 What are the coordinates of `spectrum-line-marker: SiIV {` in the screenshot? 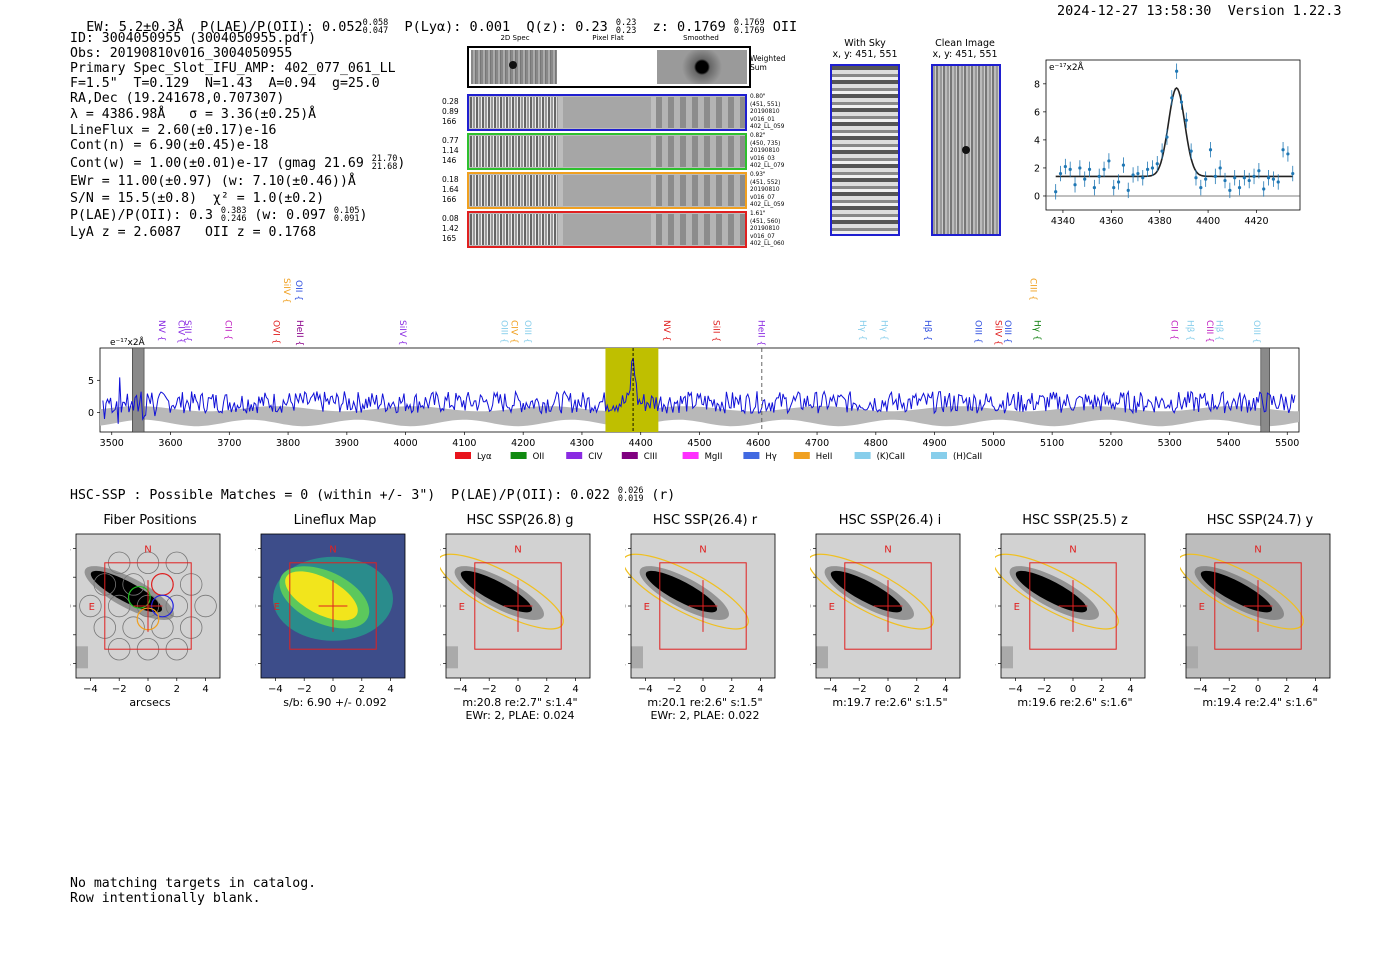 It's located at (402, 333).